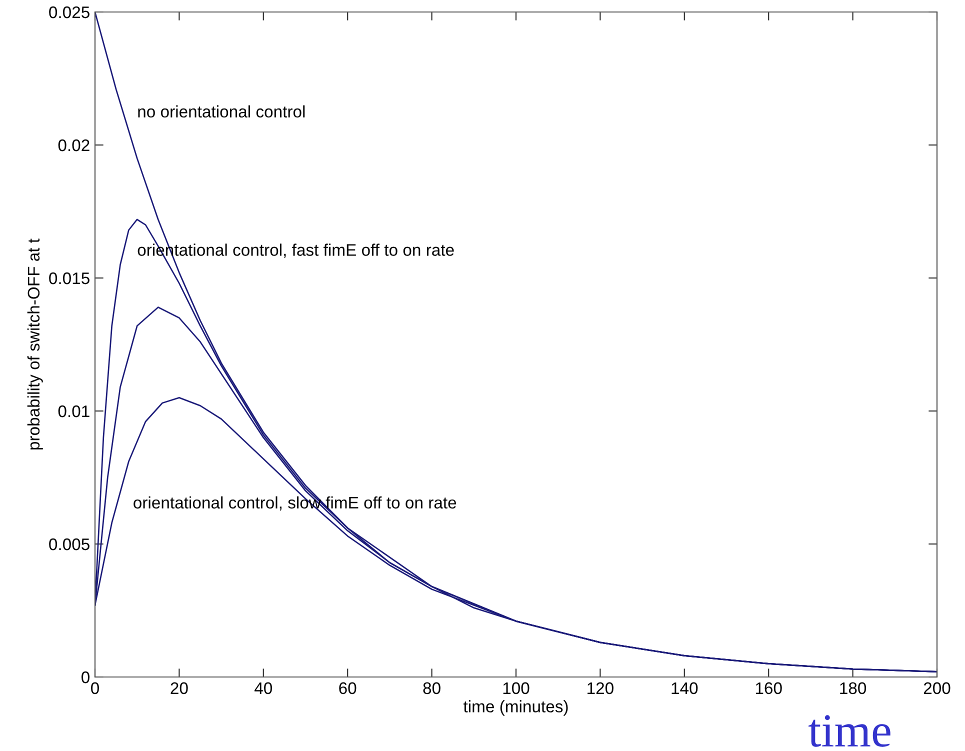 This screenshot has width=965, height=751. I want to click on x-tick-label: 160, so click(769, 688).